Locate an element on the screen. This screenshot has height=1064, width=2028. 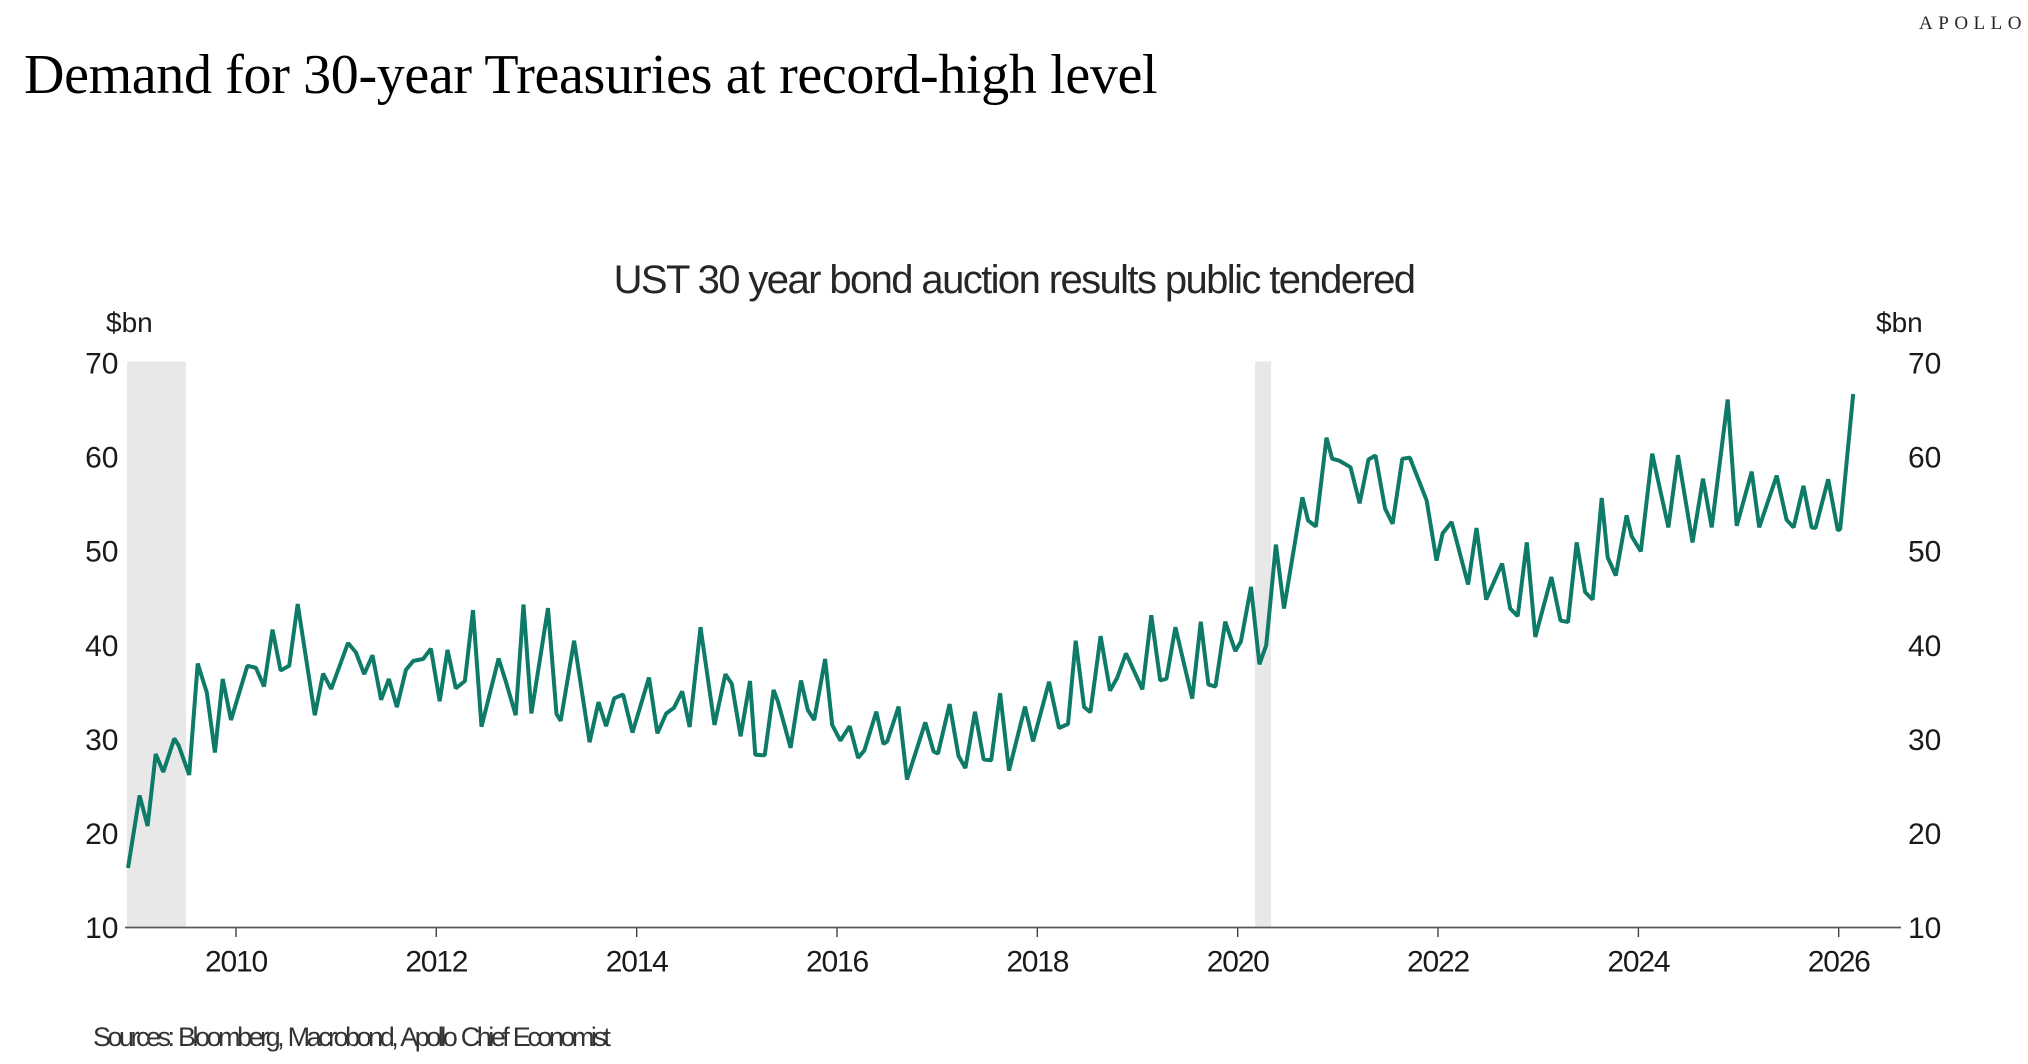
svg-text: 2020 is located at coordinates (1238, 962).